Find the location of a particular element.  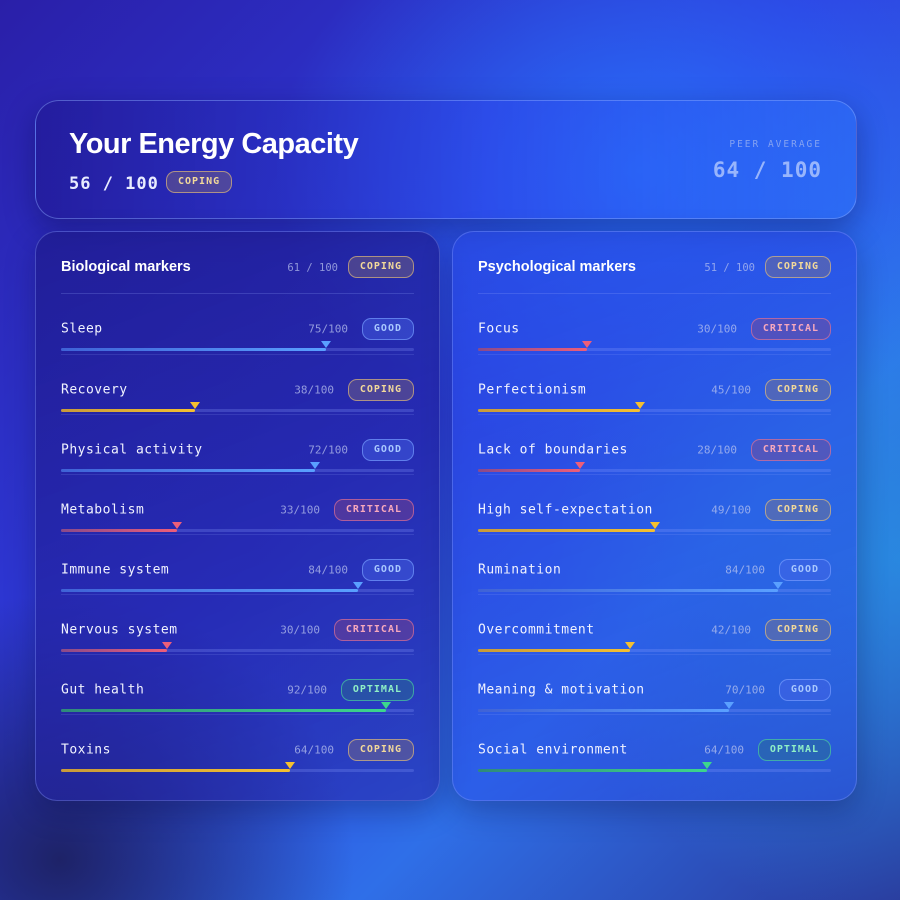

marker-row-overcommitment: Overcommitment 42/100 COPING is located at coordinates (654, 624).